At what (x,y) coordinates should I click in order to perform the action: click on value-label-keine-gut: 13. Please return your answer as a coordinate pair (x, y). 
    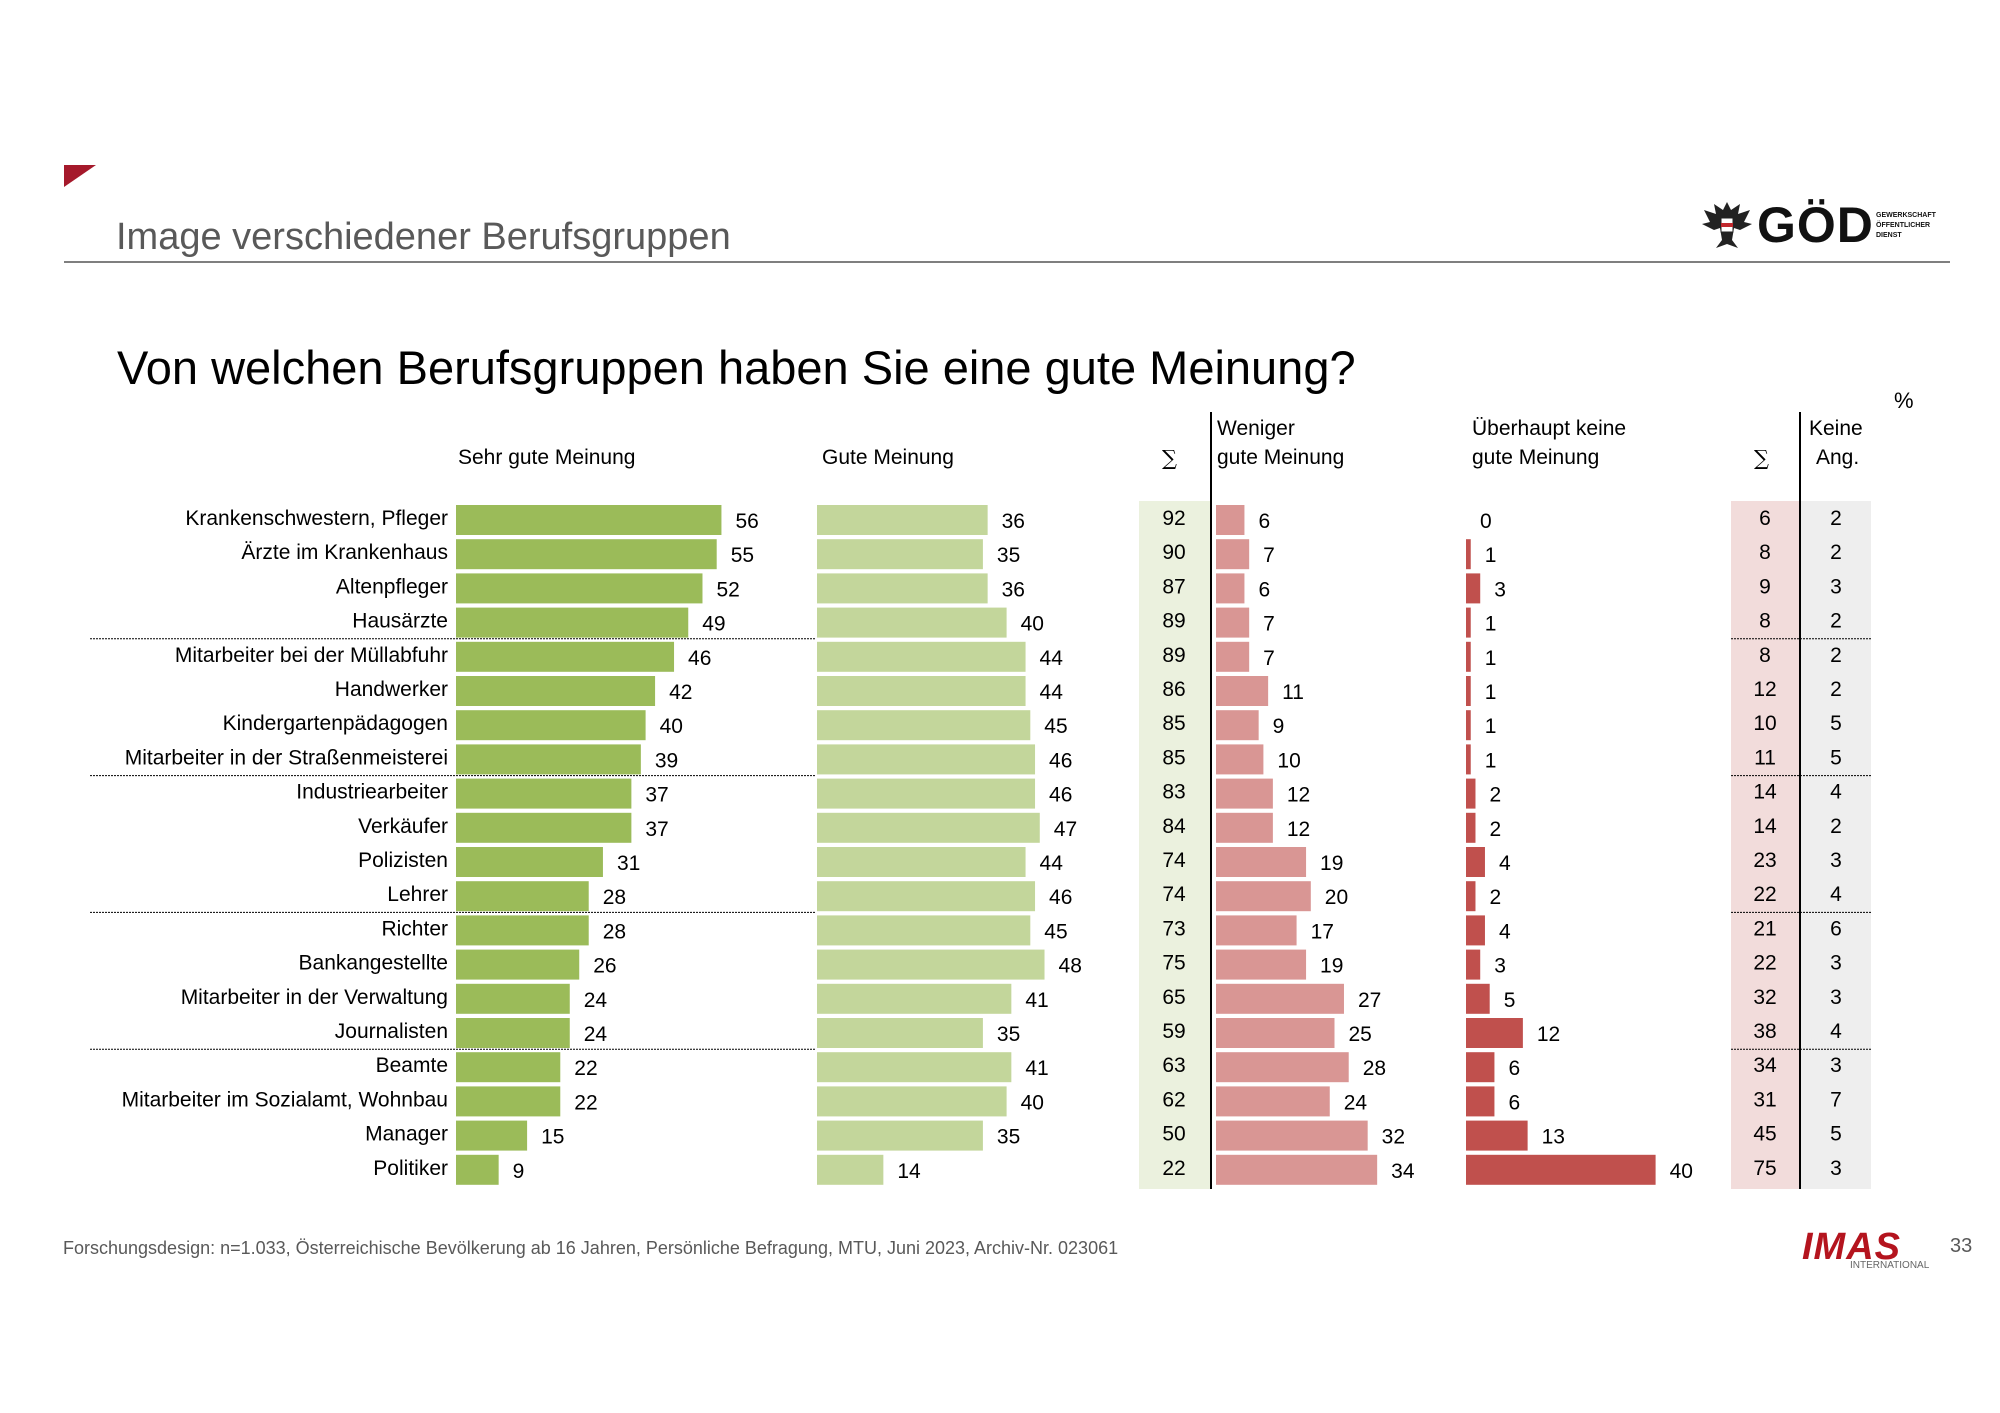
    Looking at the image, I should click on (1553, 1137).